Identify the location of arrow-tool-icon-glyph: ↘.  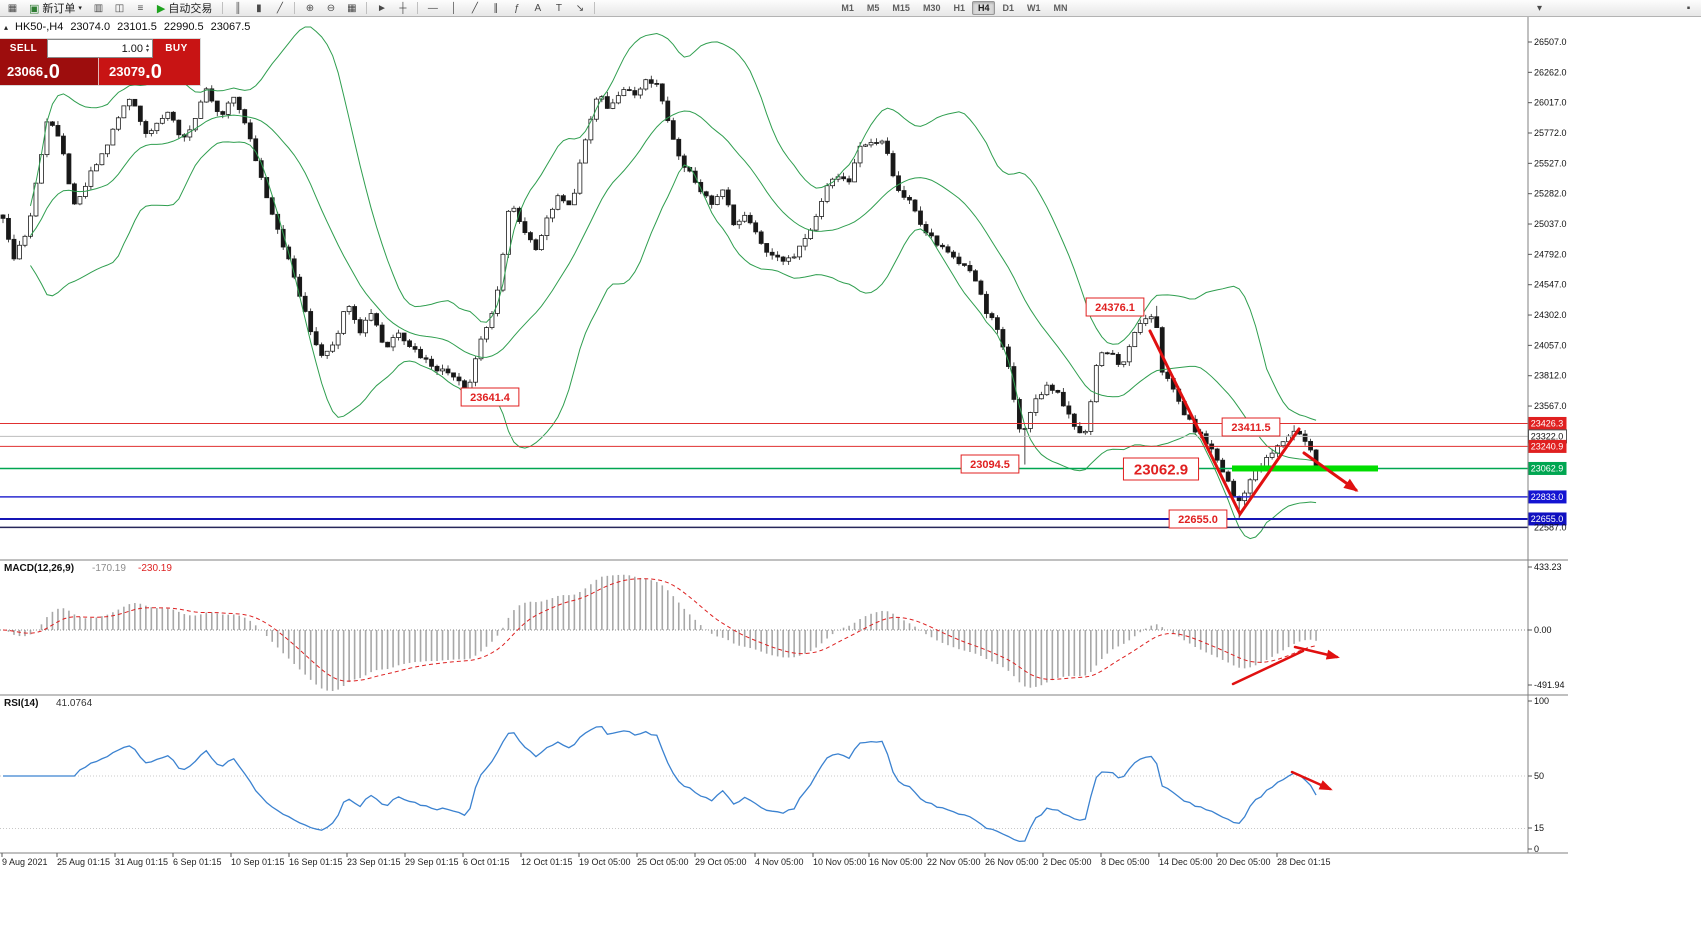
(580, 8).